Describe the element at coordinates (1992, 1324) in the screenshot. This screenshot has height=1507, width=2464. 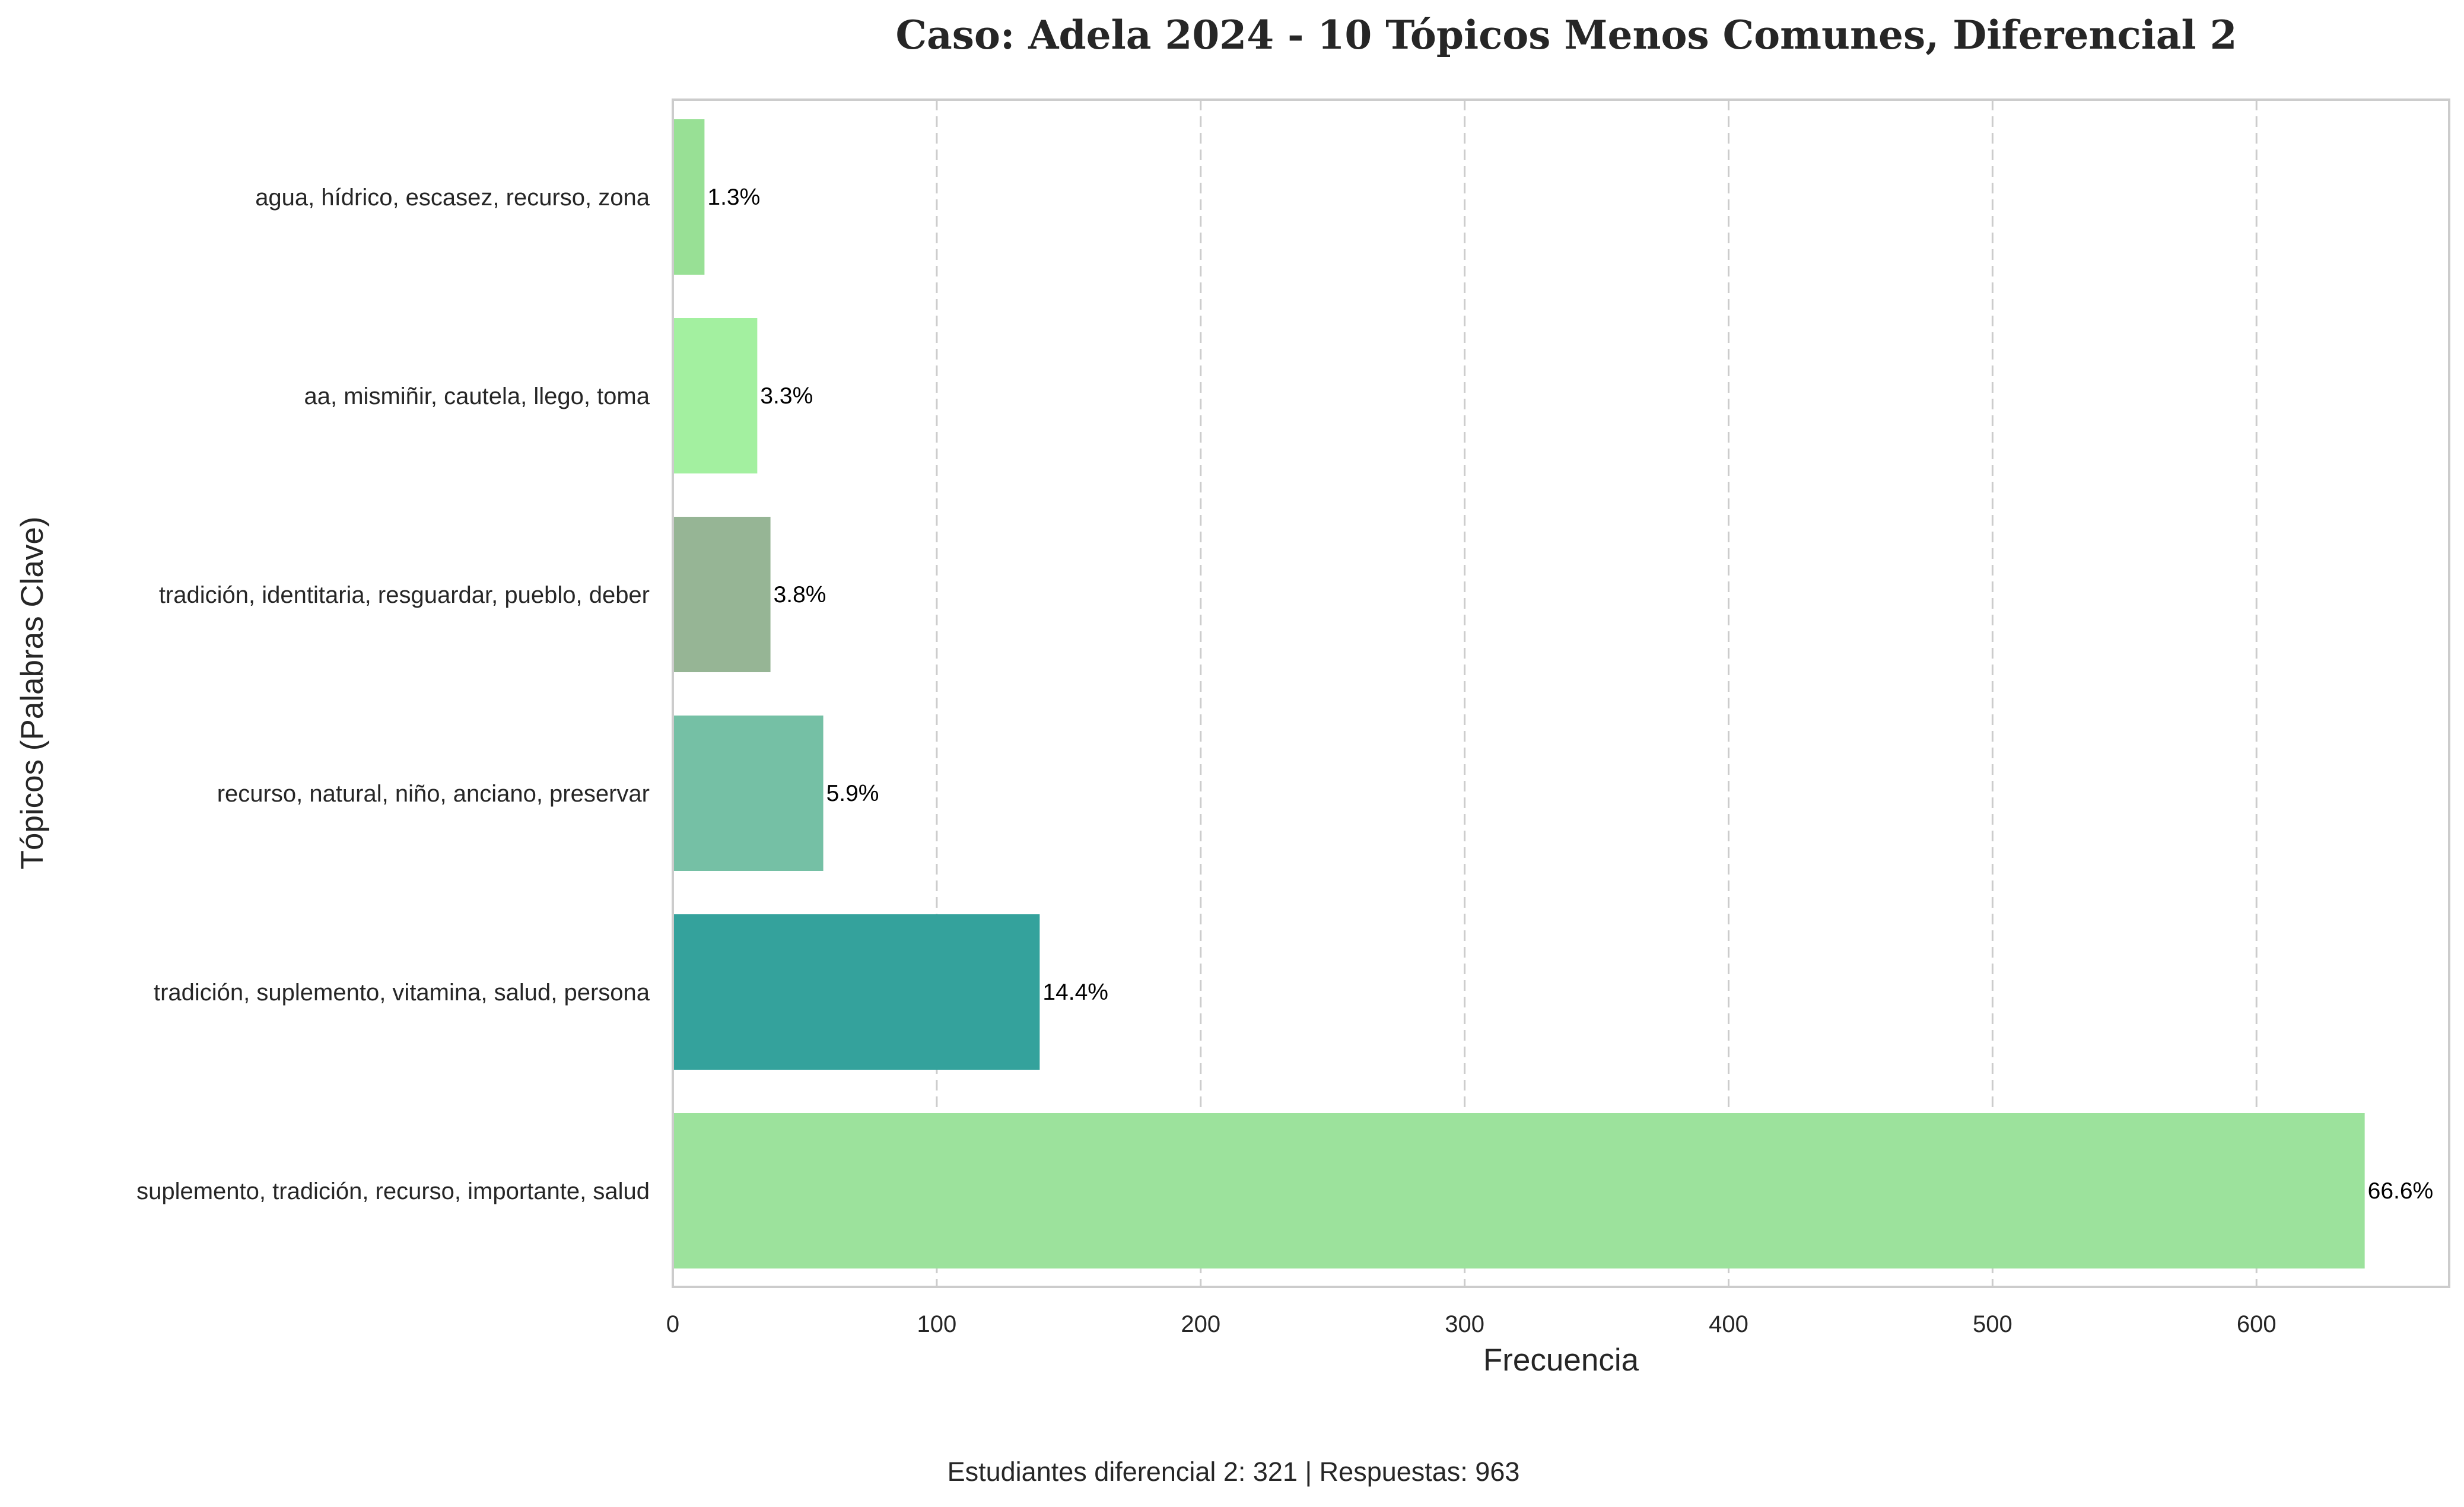
I see `x-tick-label: 500` at that location.